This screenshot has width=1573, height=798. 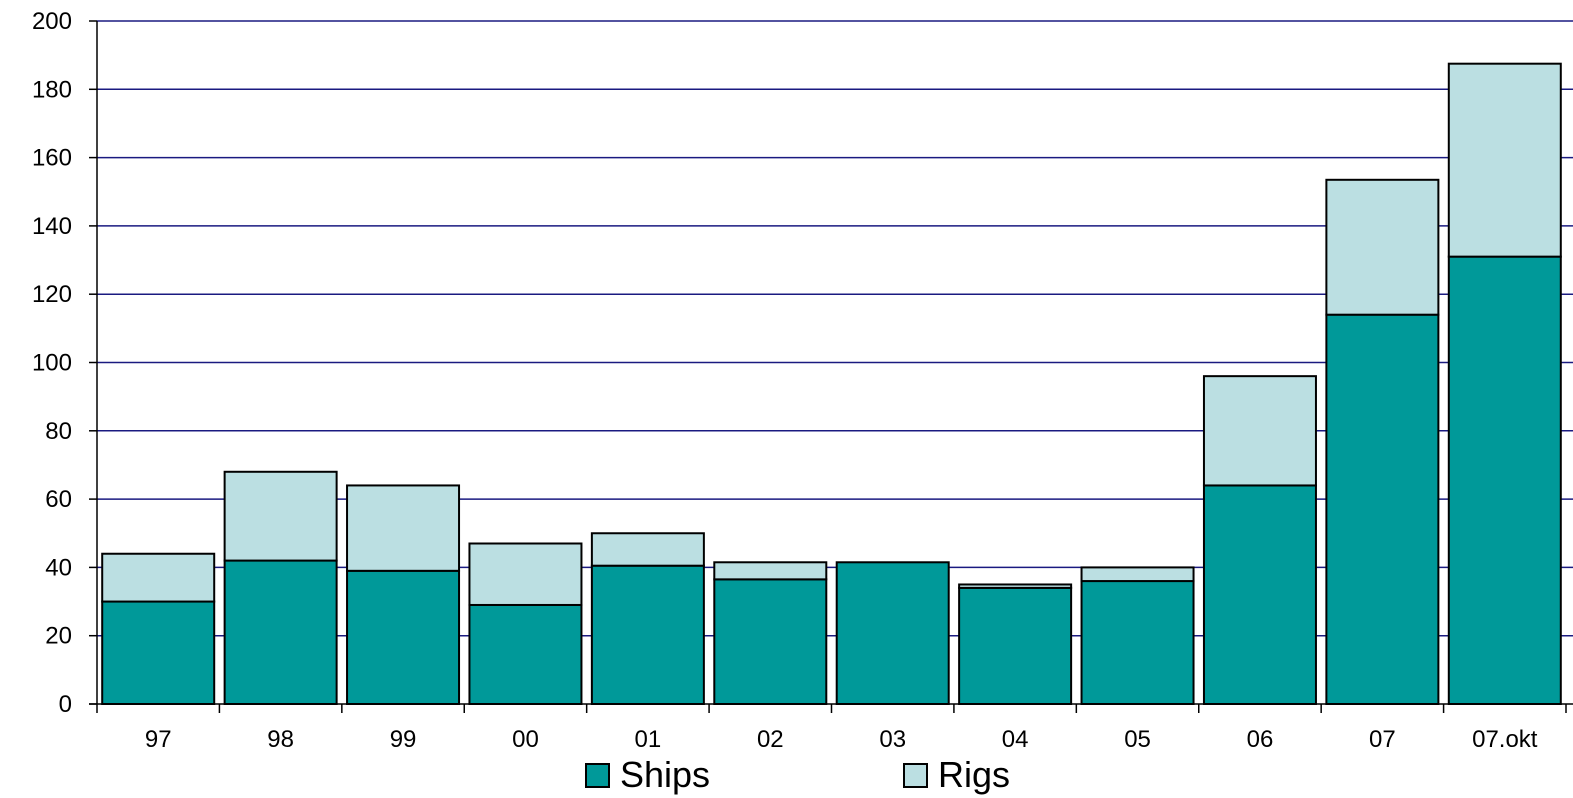 What do you see at coordinates (1260, 739) in the screenshot?
I see `x-tick-label: 06` at bounding box center [1260, 739].